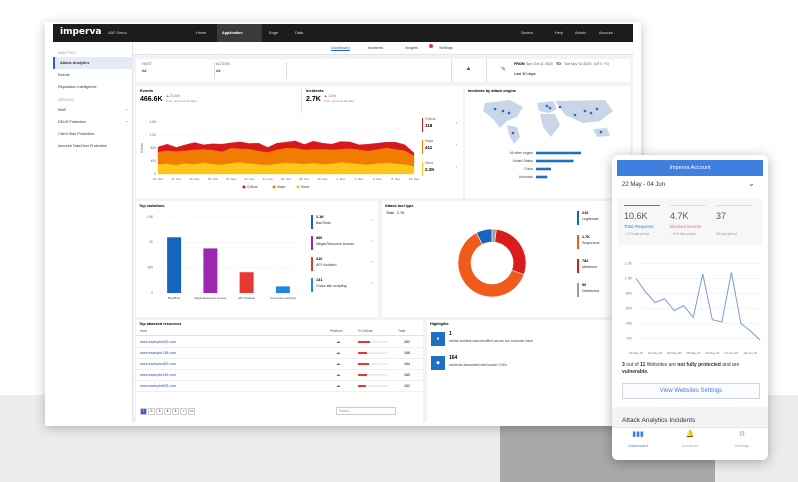 The height and width of the screenshot is (482, 798). Describe the element at coordinates (143, 411) in the screenshot. I see `page-button: 1` at that location.